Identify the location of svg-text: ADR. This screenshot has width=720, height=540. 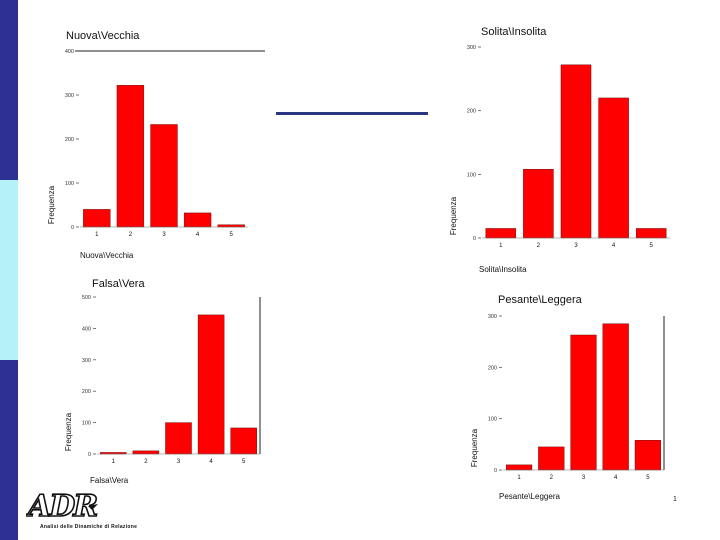
(61, 506).